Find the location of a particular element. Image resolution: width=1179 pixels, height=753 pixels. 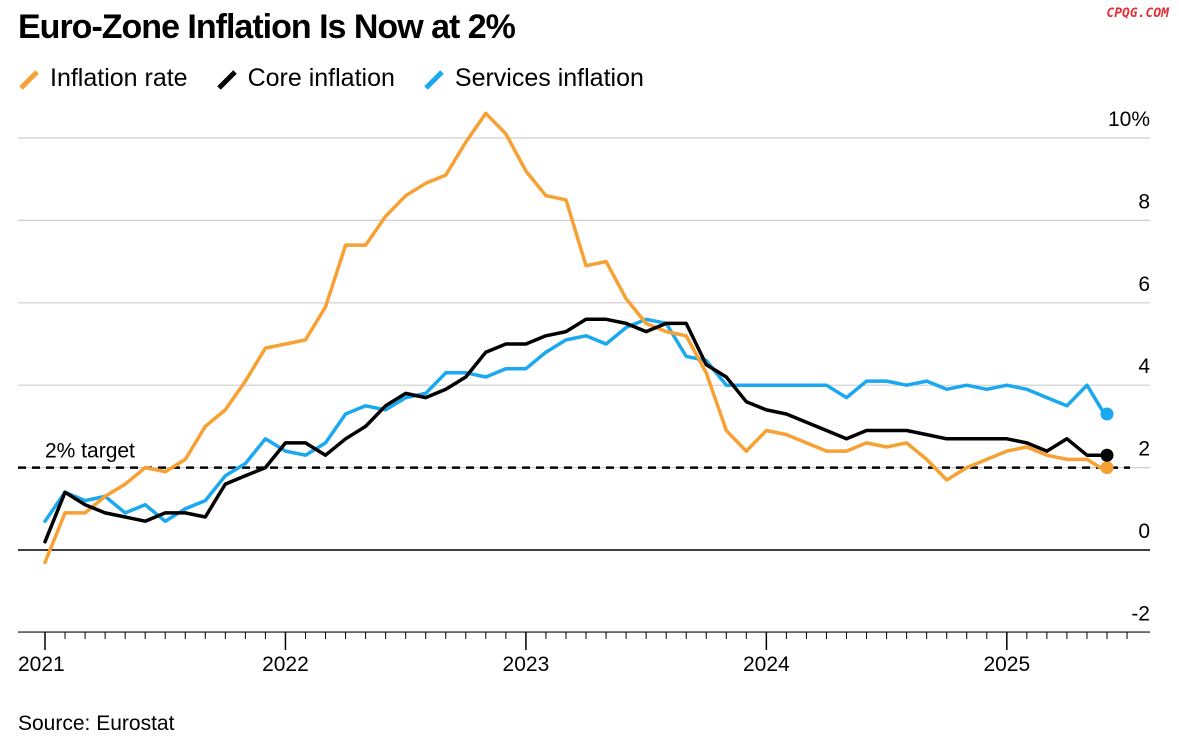

y-tick-label: -2 is located at coordinates (1140, 613).